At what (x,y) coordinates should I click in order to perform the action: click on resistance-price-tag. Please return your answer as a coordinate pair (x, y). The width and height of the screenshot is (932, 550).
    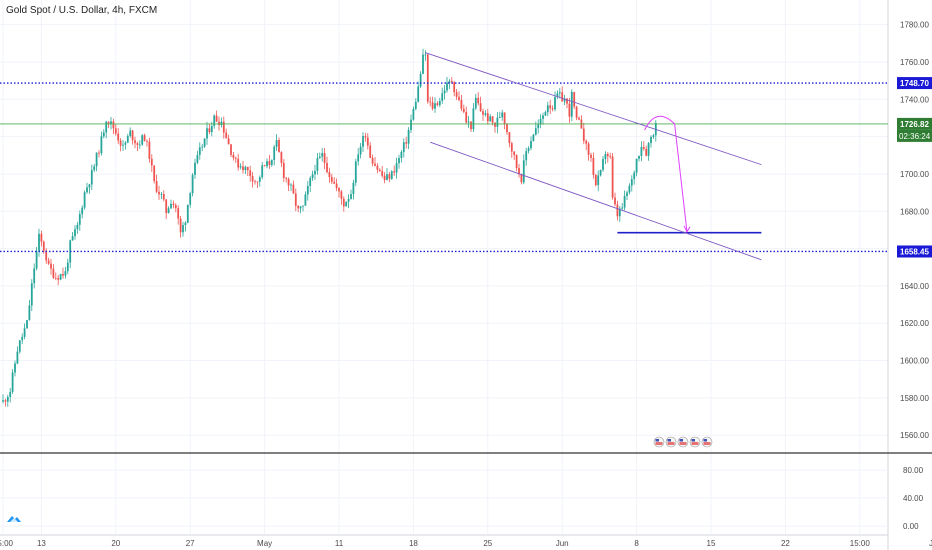
    Looking at the image, I should click on (914, 83).